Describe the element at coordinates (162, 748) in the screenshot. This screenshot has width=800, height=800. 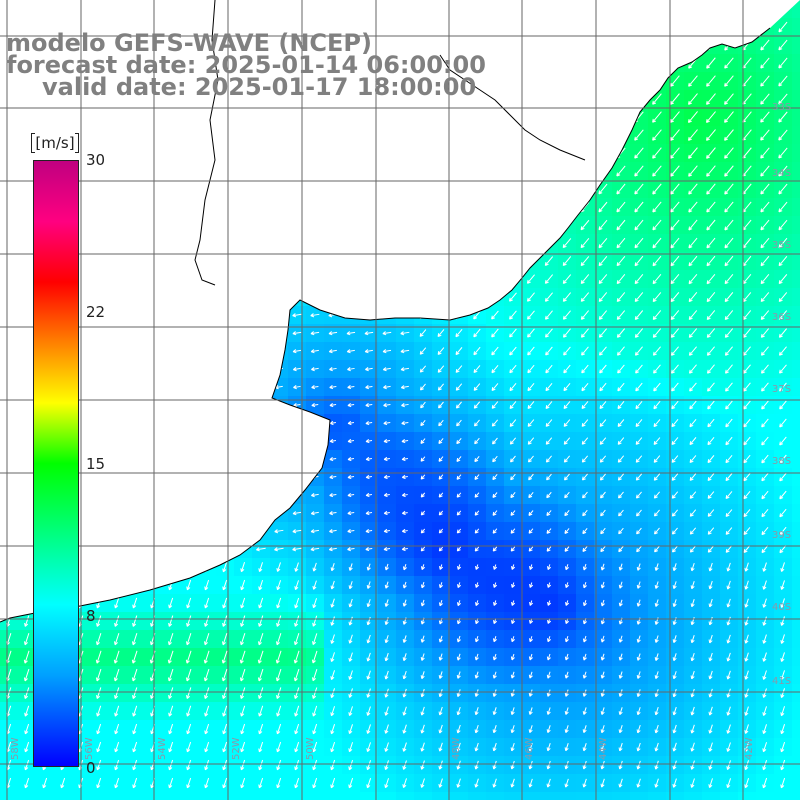
I see `lon-label: 54W` at that location.